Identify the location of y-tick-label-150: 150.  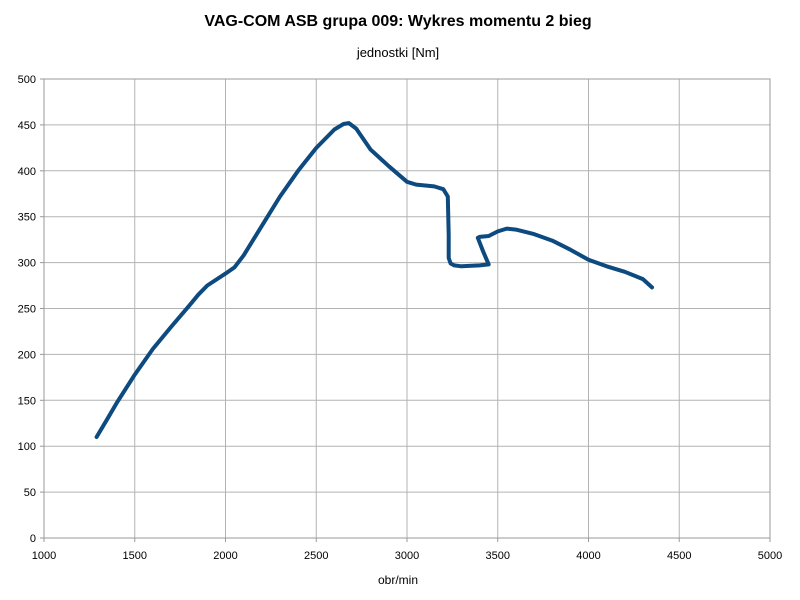
(27, 401).